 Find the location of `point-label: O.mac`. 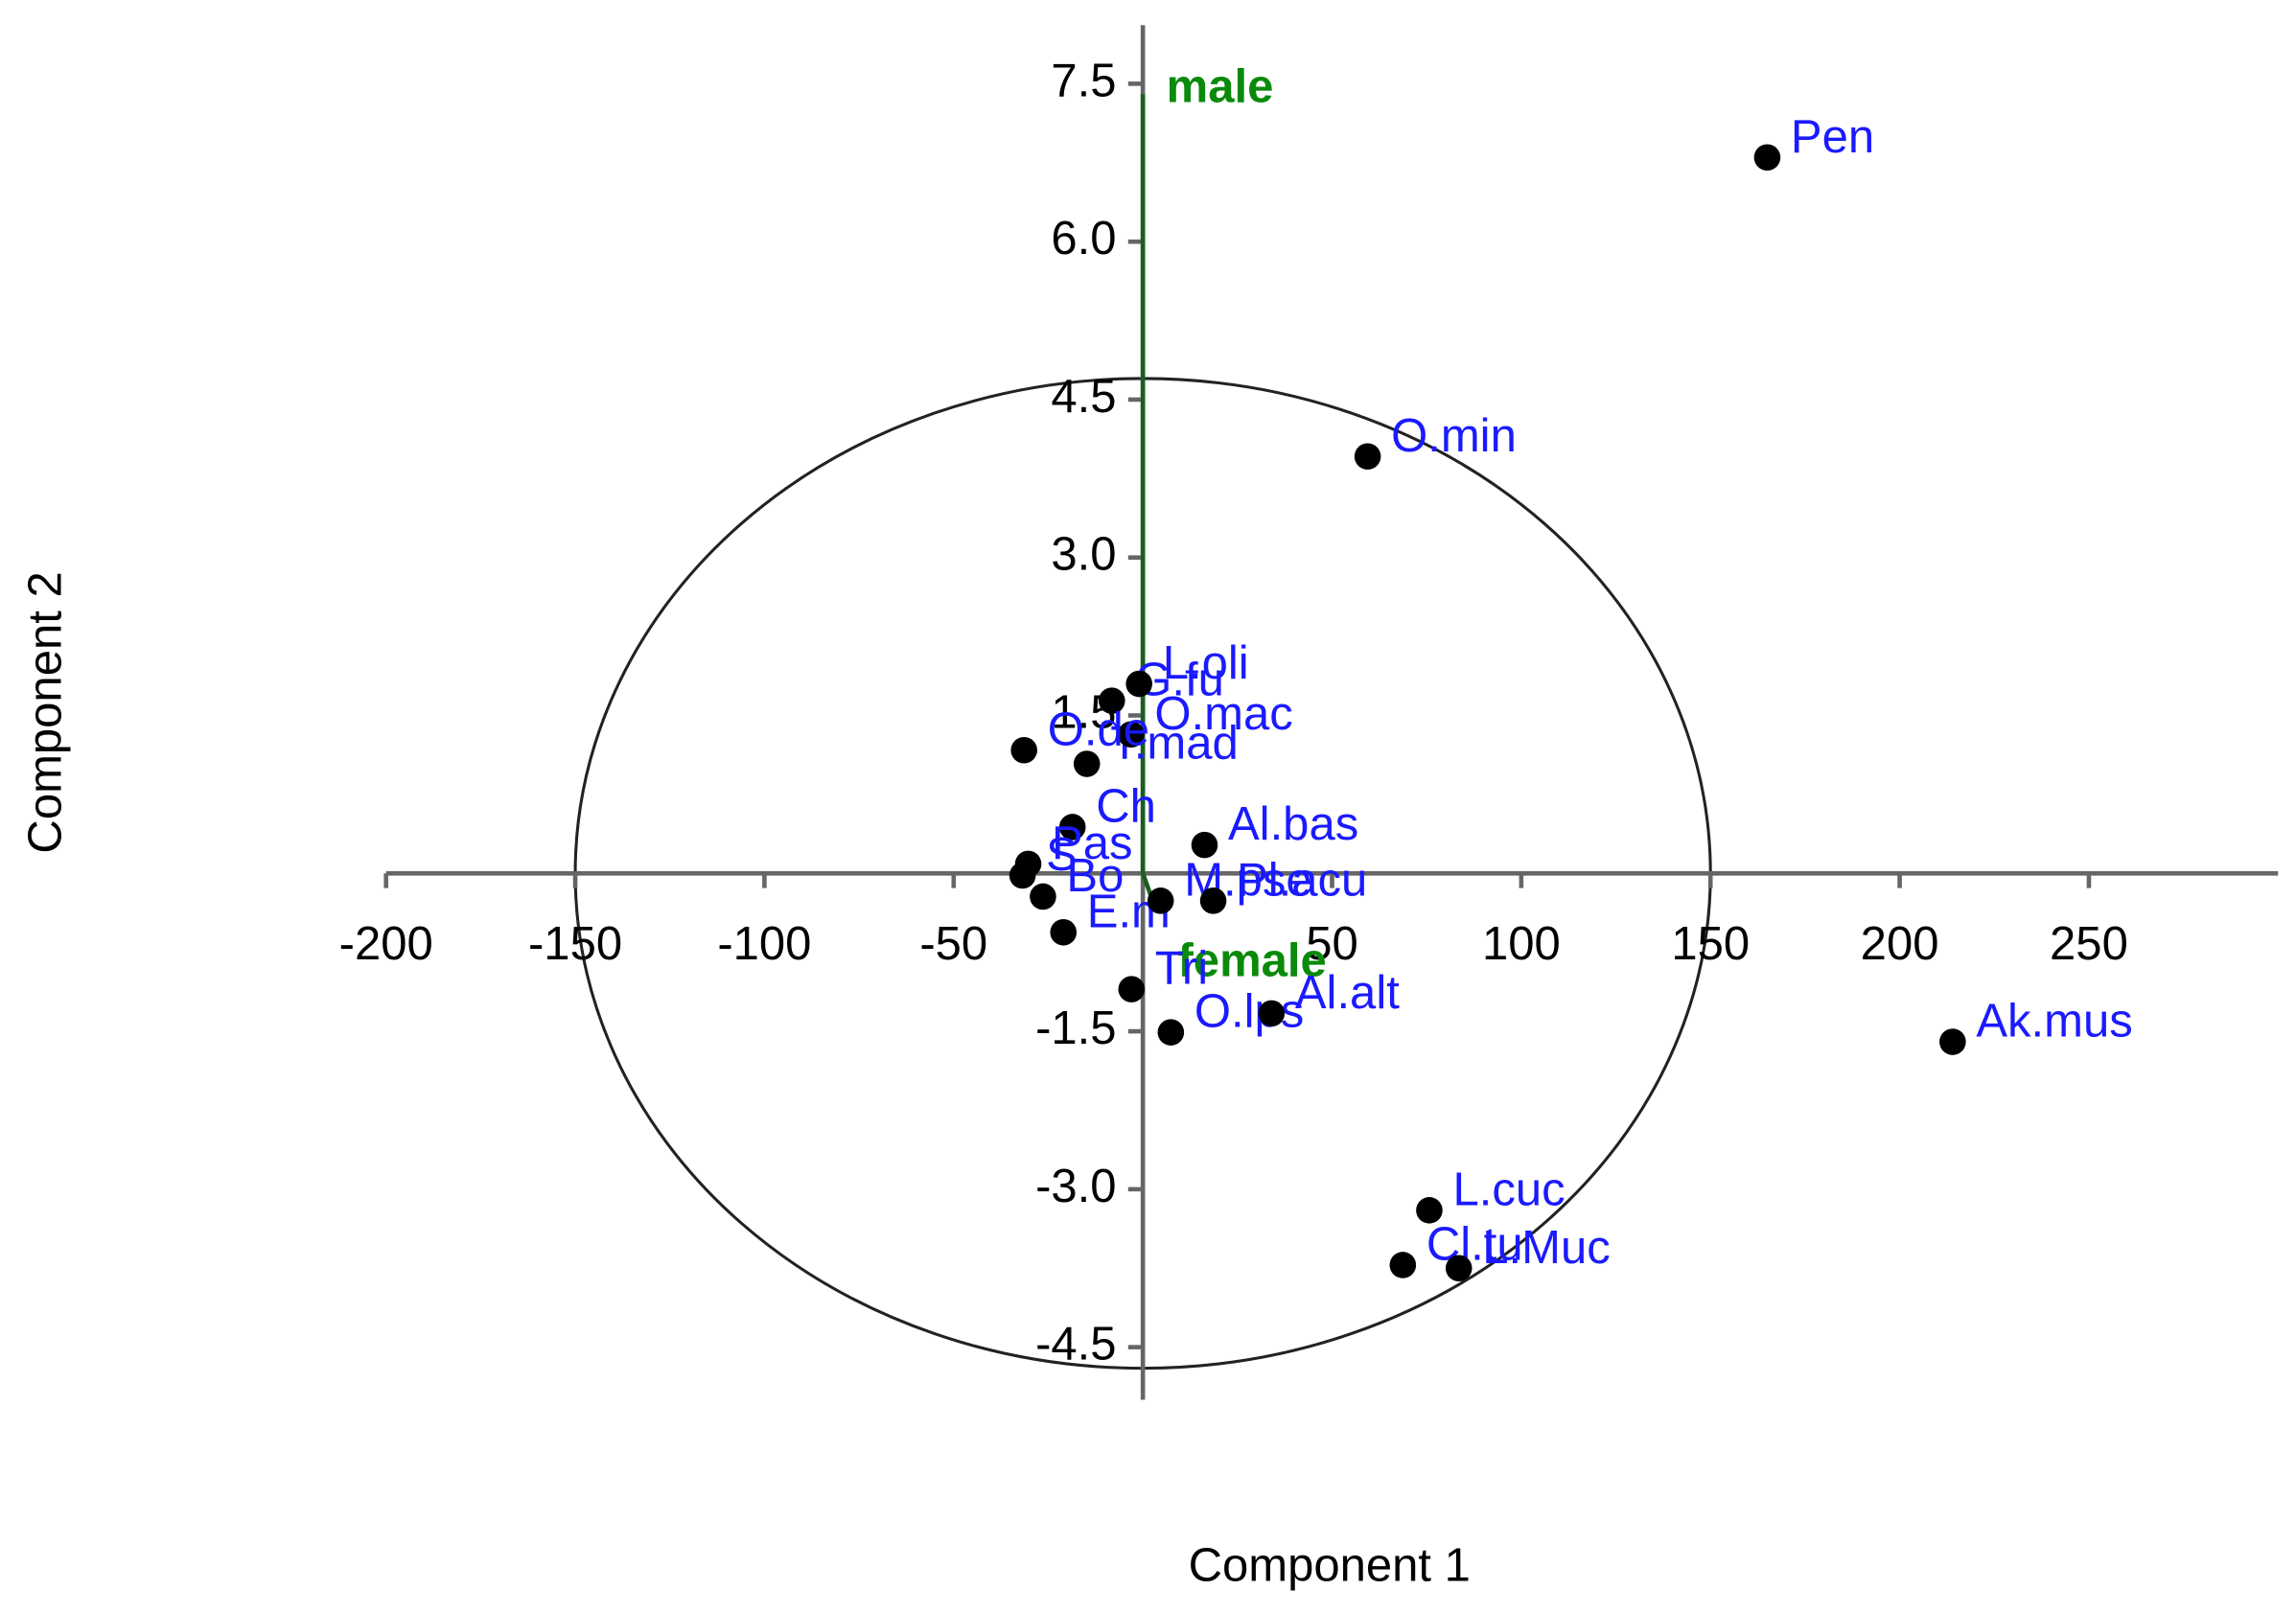

point-label: O.mac is located at coordinates (1223, 714).